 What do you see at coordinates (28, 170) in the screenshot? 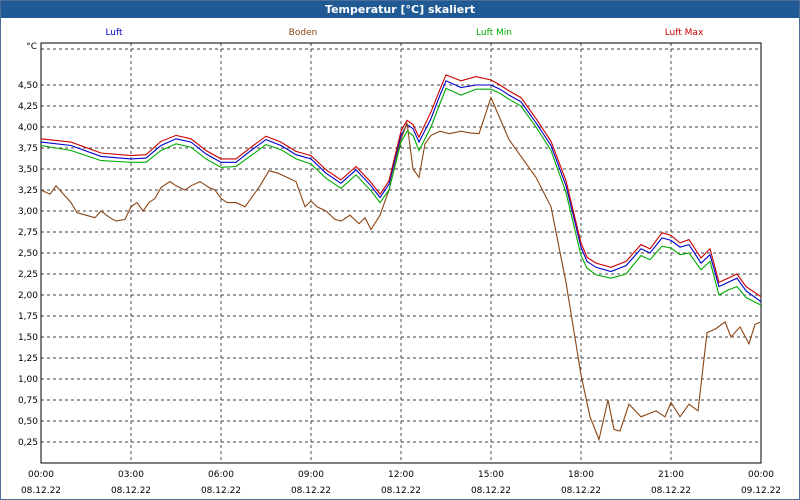
I see `y-tick-label: 3,50` at bounding box center [28, 170].